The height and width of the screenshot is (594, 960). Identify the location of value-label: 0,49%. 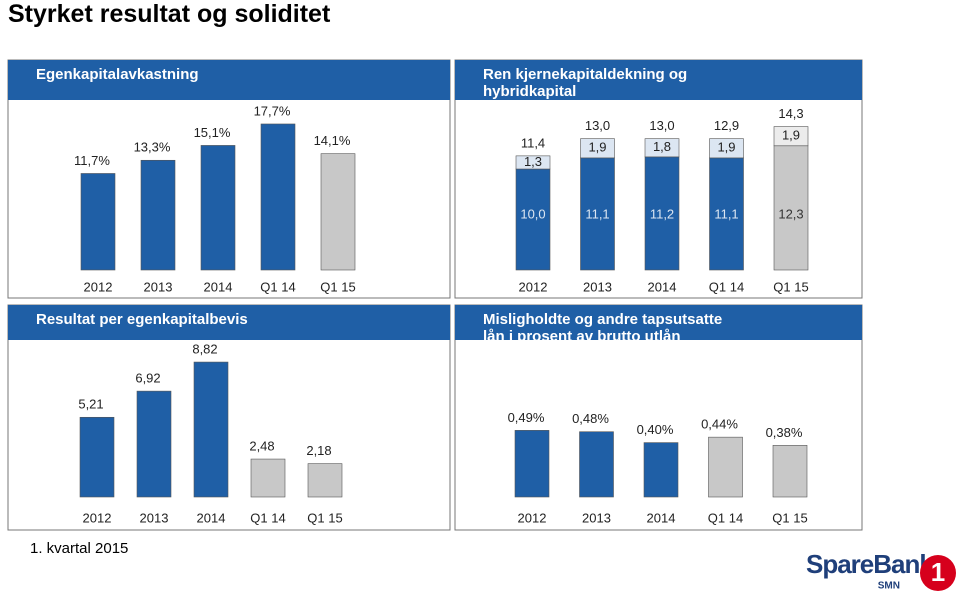
(526, 417).